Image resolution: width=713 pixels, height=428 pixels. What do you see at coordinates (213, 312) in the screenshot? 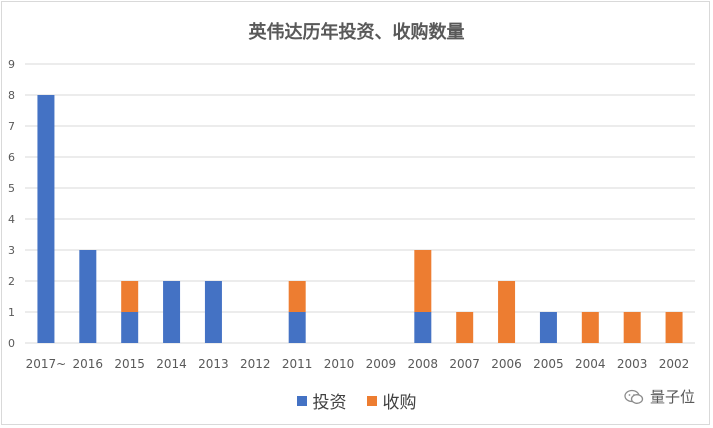
I see `bar-invest-2013` at bounding box center [213, 312].